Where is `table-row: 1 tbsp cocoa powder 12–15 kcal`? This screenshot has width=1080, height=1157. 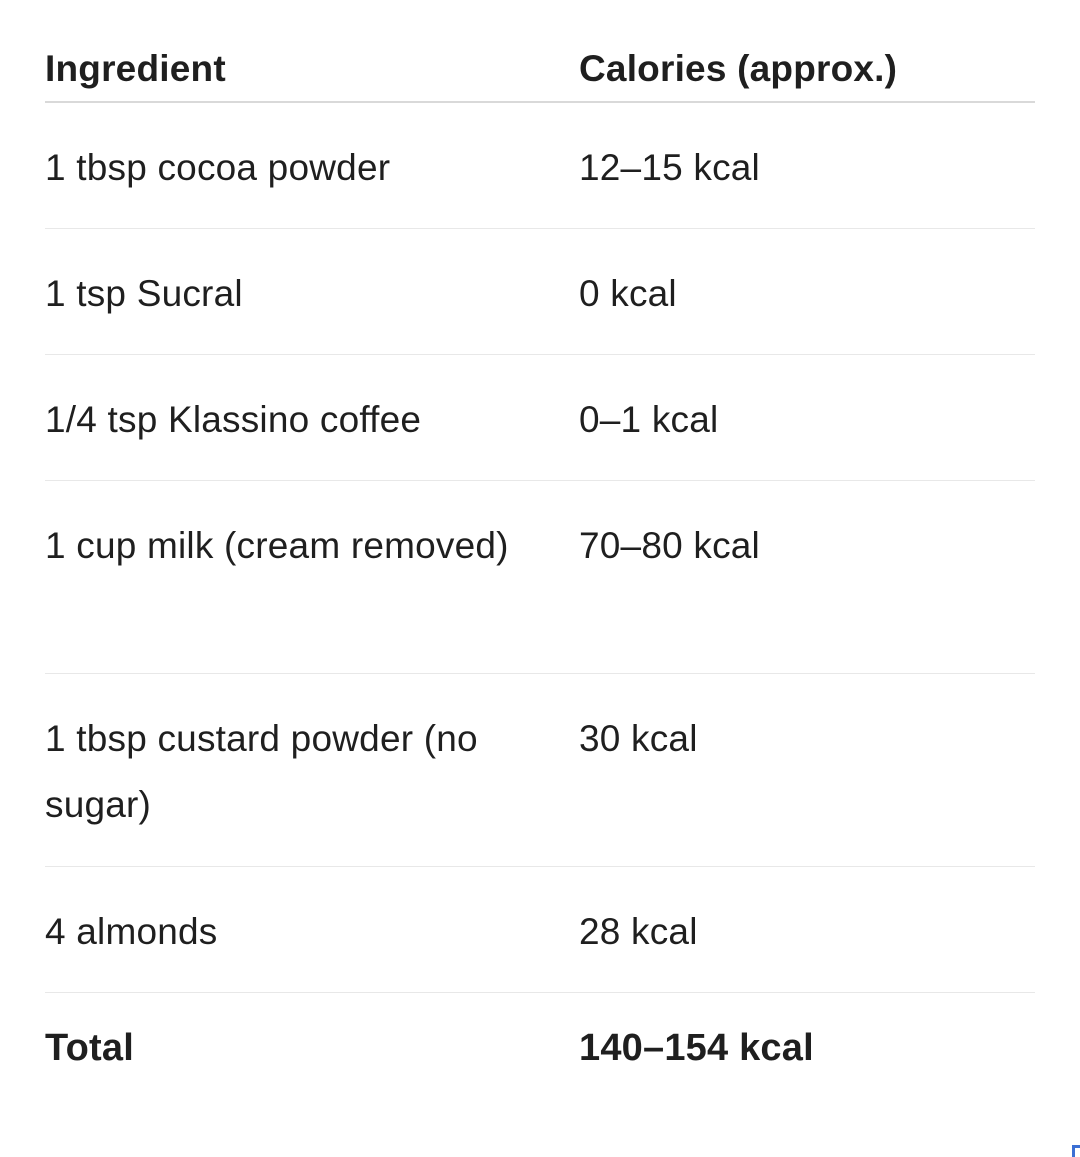 table-row: 1 tbsp cocoa powder 12–15 kcal is located at coordinates (540, 166).